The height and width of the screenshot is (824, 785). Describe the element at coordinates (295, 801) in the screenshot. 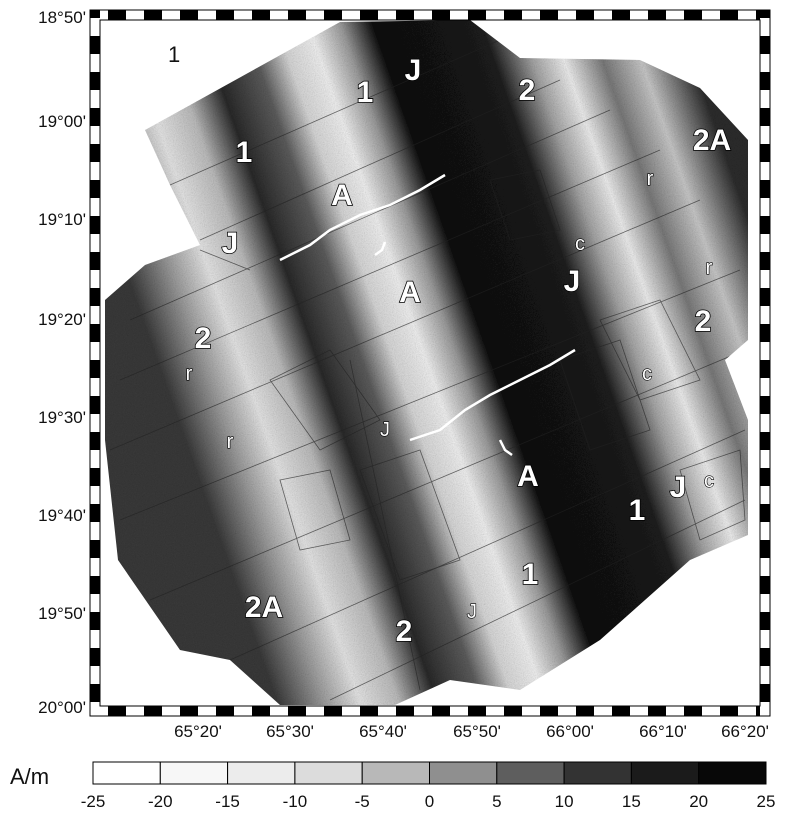

I see `scale-tick-label: -10` at that location.